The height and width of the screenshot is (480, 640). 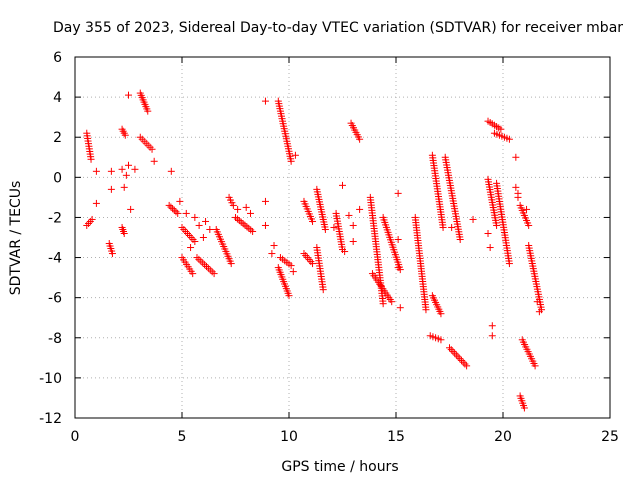 What do you see at coordinates (339, 467) in the screenshot?
I see `x-axis-label: GPS time / hours` at bounding box center [339, 467].